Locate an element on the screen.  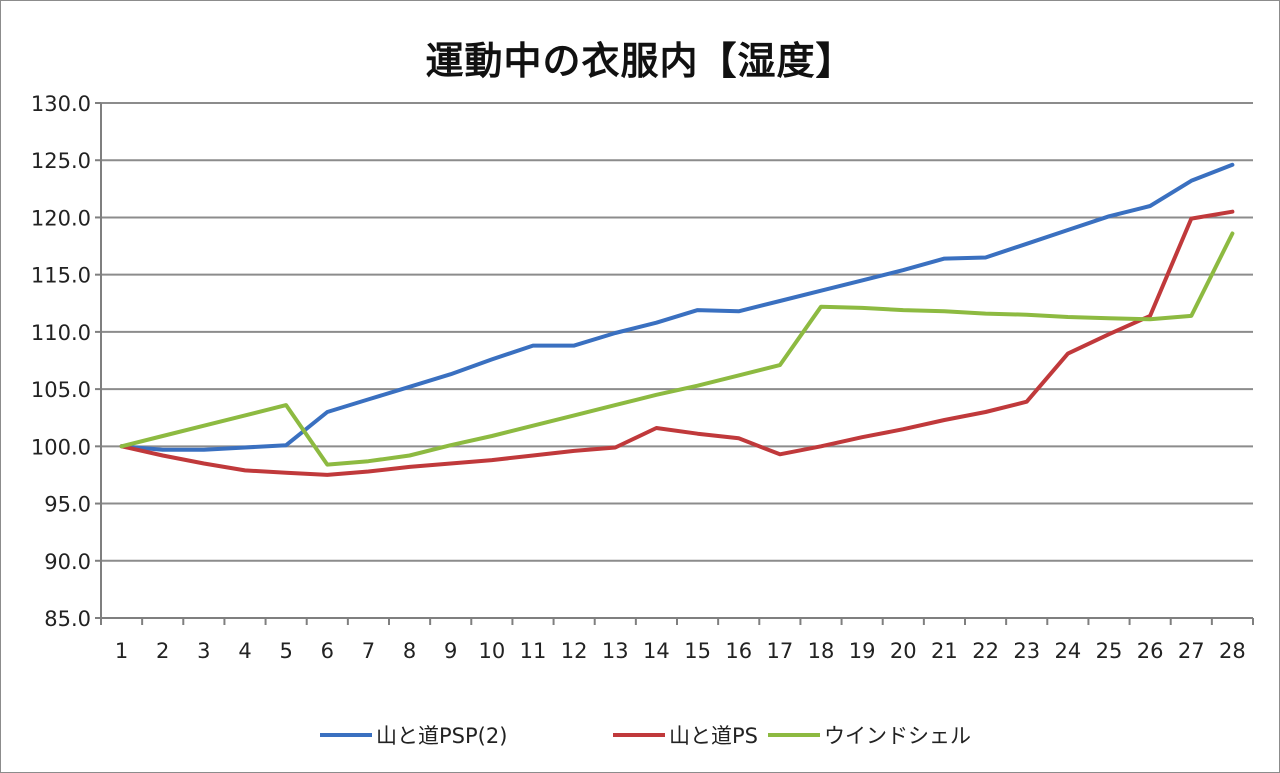
x-tick-label: 21 is located at coordinates (944, 651).